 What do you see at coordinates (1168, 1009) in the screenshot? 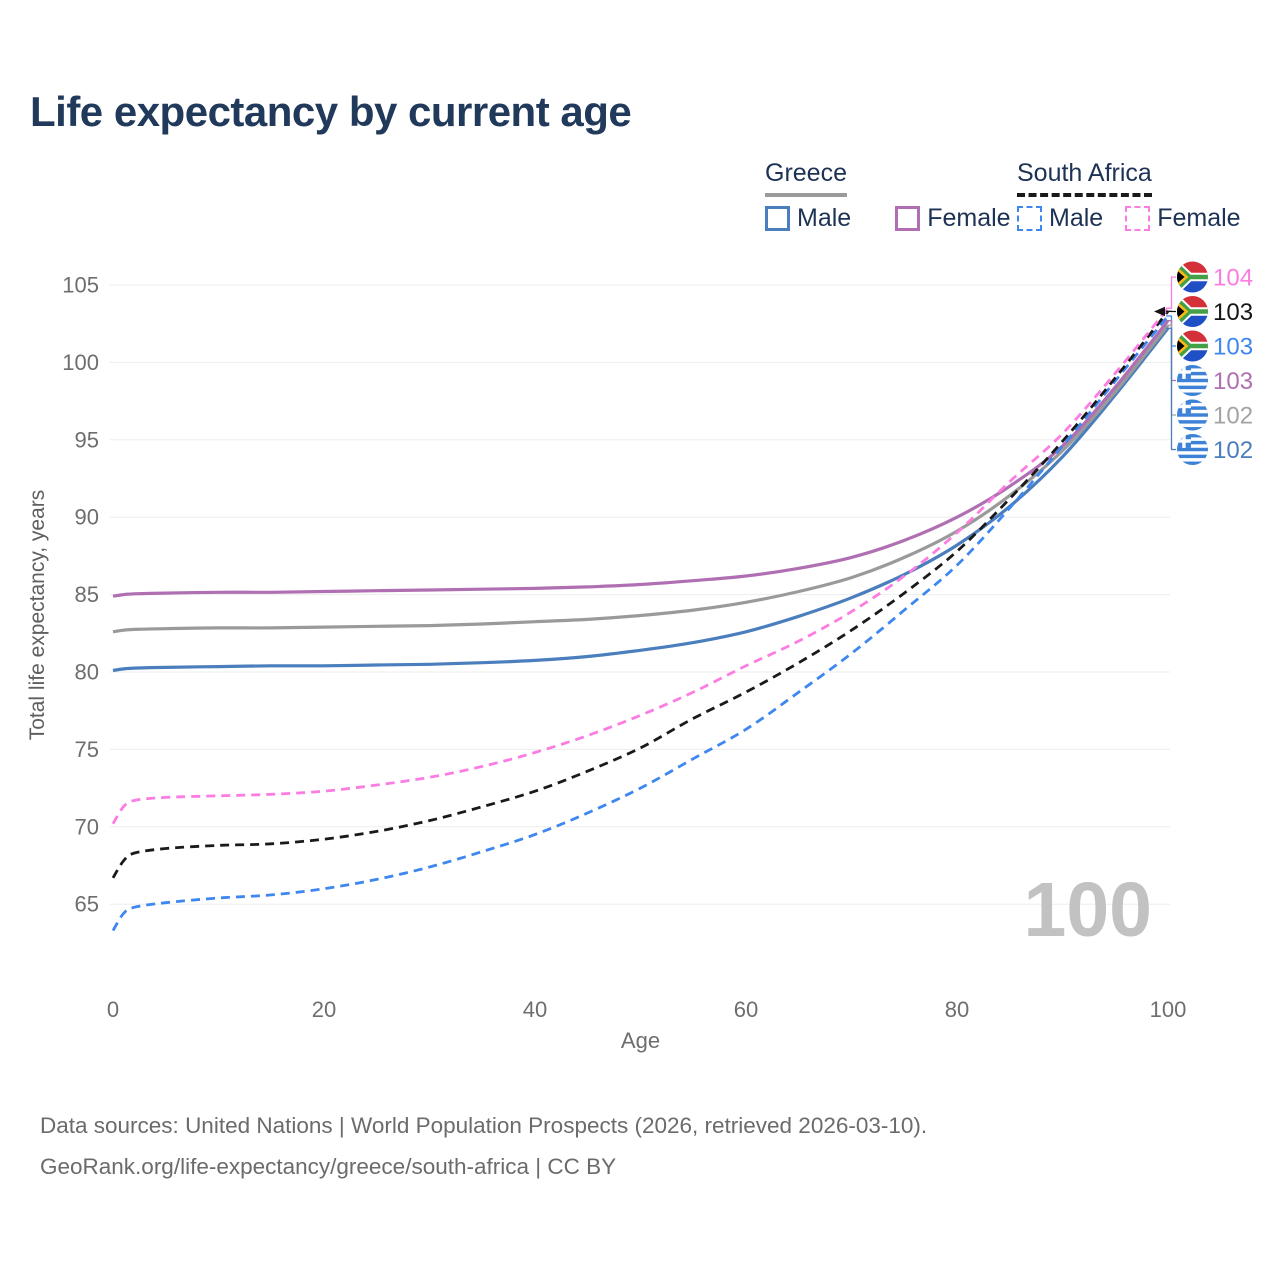
I see `x-tick-label: 100` at bounding box center [1168, 1009].